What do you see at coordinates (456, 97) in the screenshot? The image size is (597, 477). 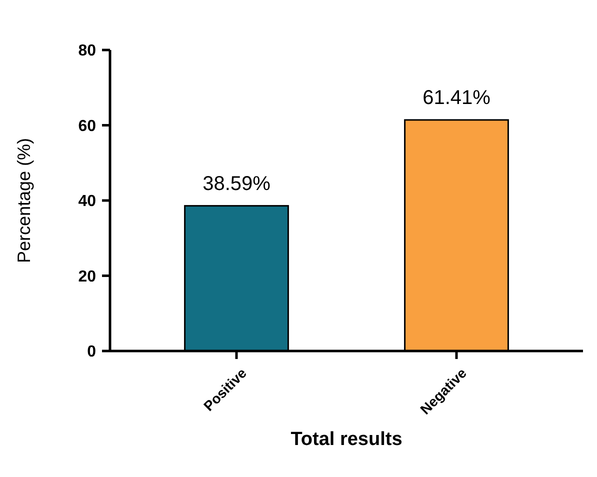 I see `data-label: 61.41%` at bounding box center [456, 97].